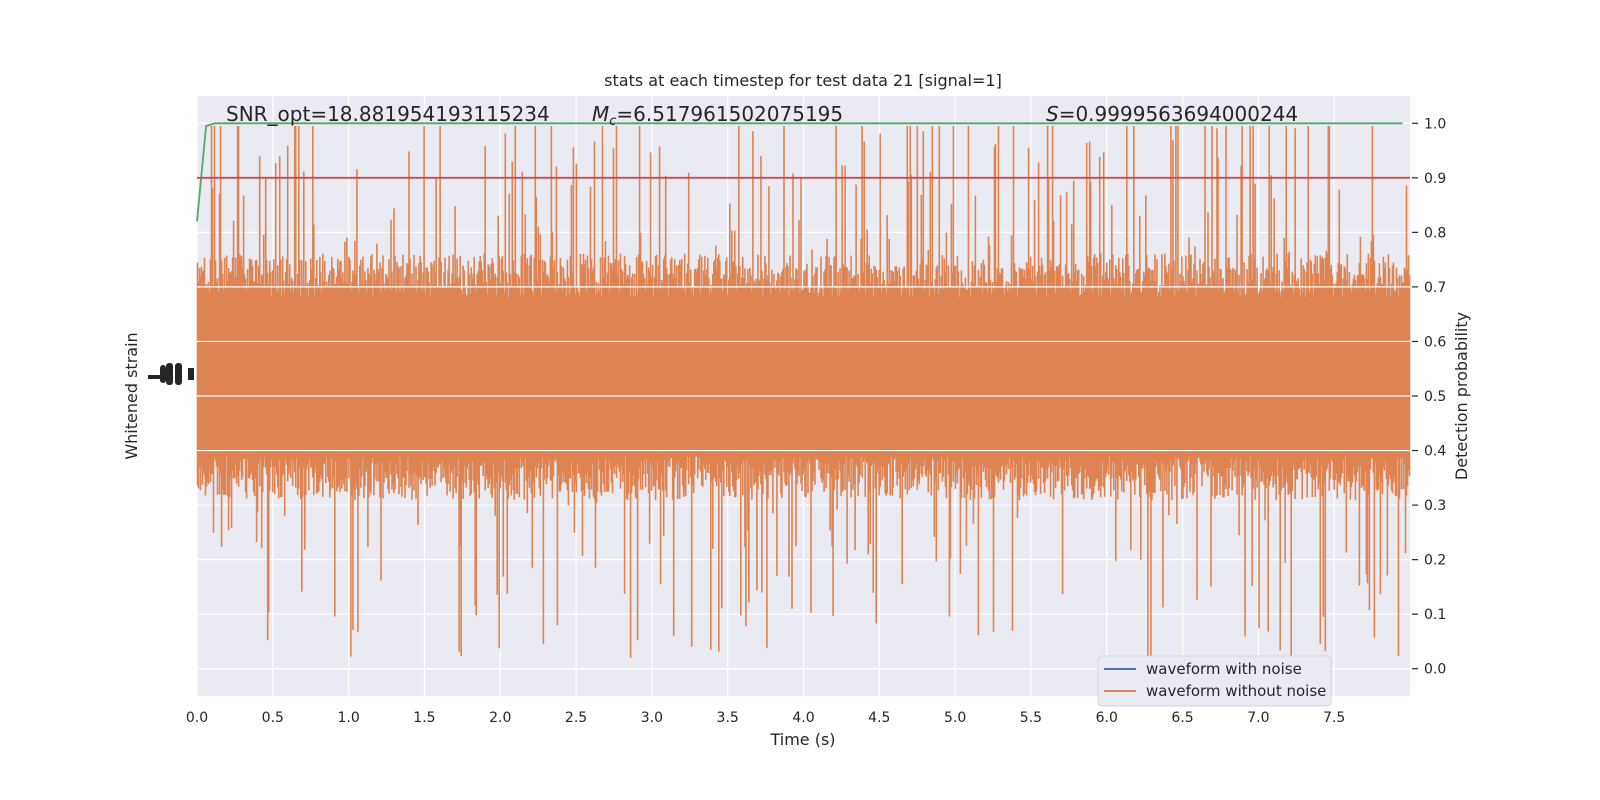 This screenshot has height=800, width=1600. I want to click on x-tick-label: 4.0, so click(803, 718).